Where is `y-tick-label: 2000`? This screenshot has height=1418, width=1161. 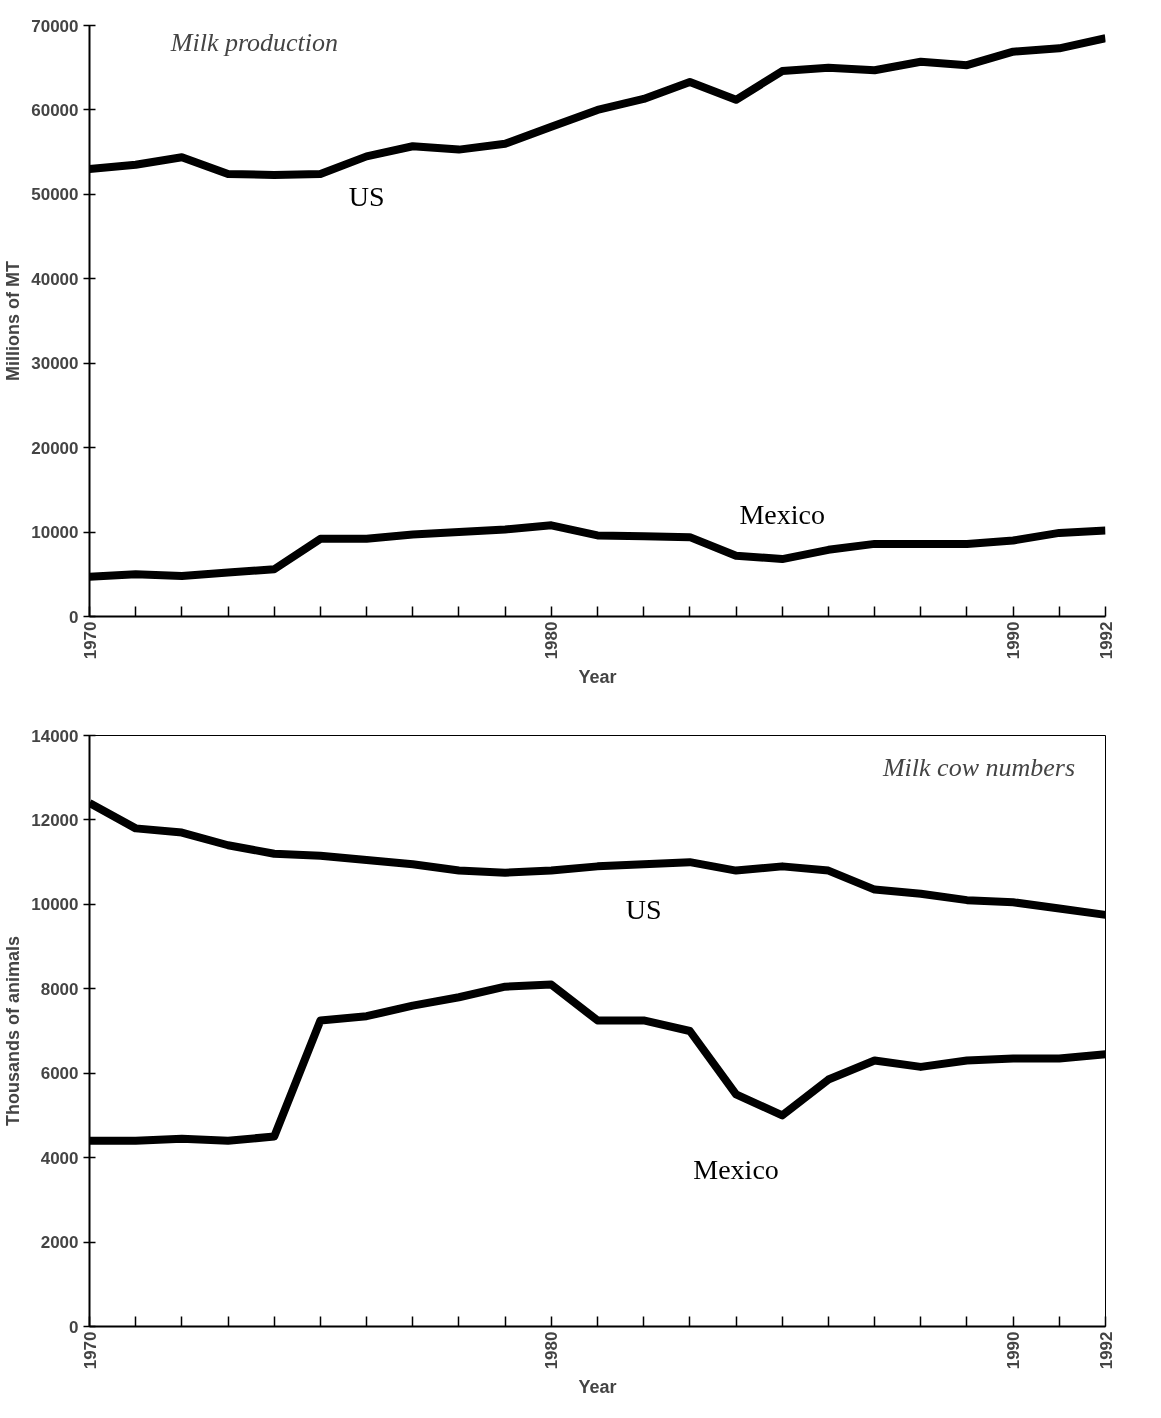 y-tick-label: 2000 is located at coordinates (59, 1243).